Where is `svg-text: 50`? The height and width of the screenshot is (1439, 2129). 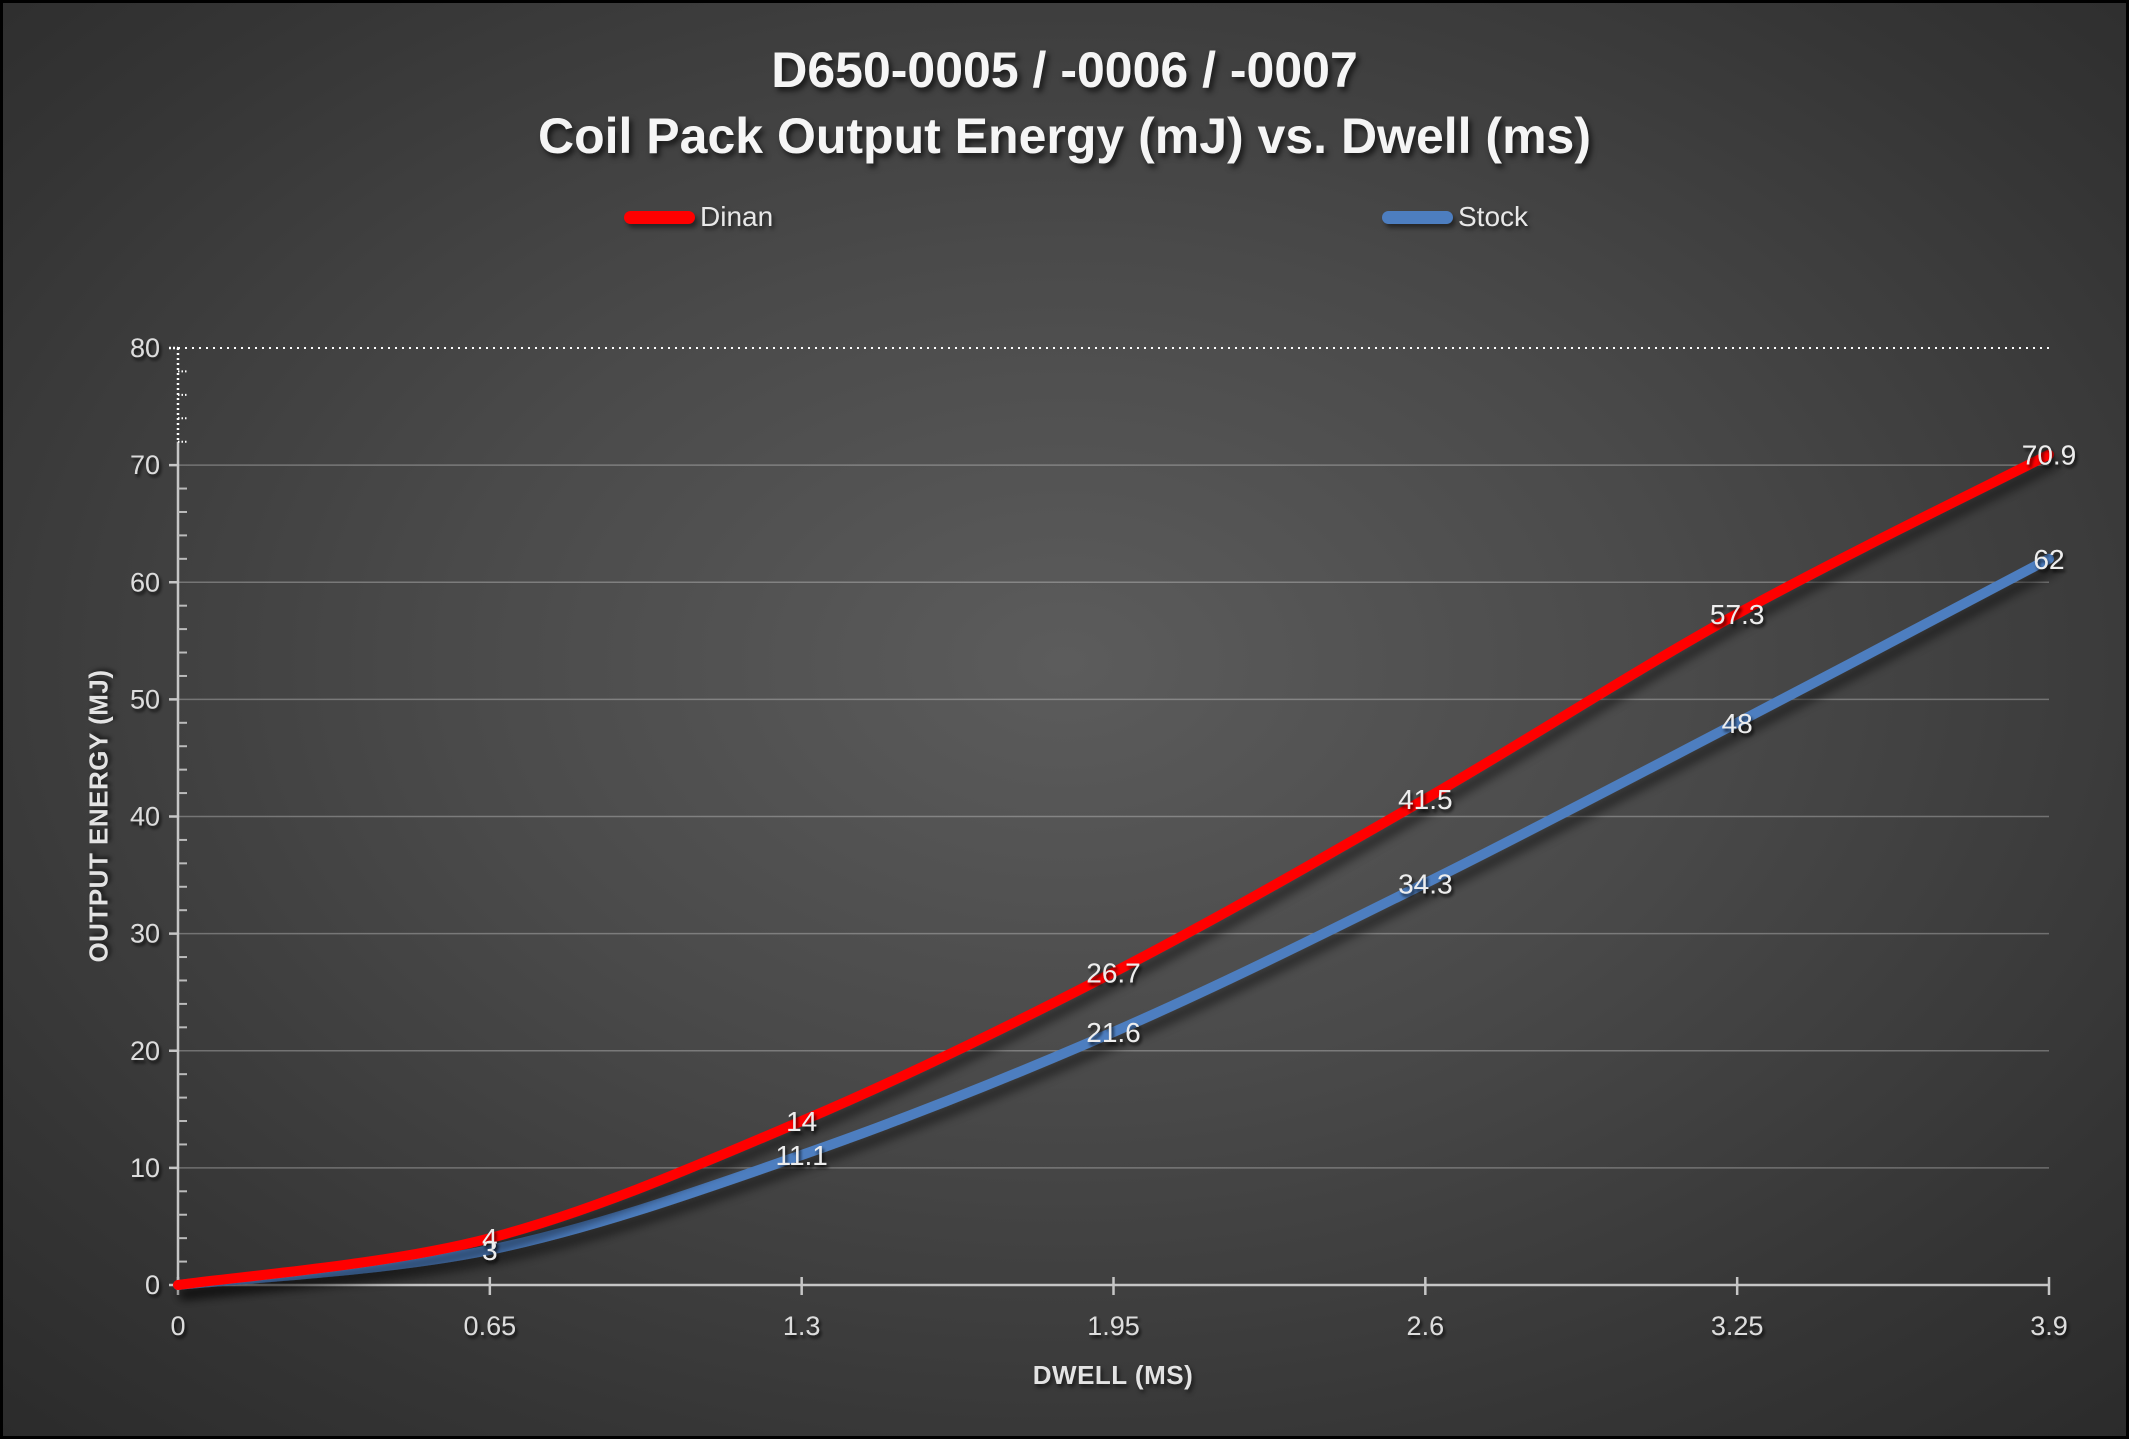
svg-text: 50 is located at coordinates (145, 699).